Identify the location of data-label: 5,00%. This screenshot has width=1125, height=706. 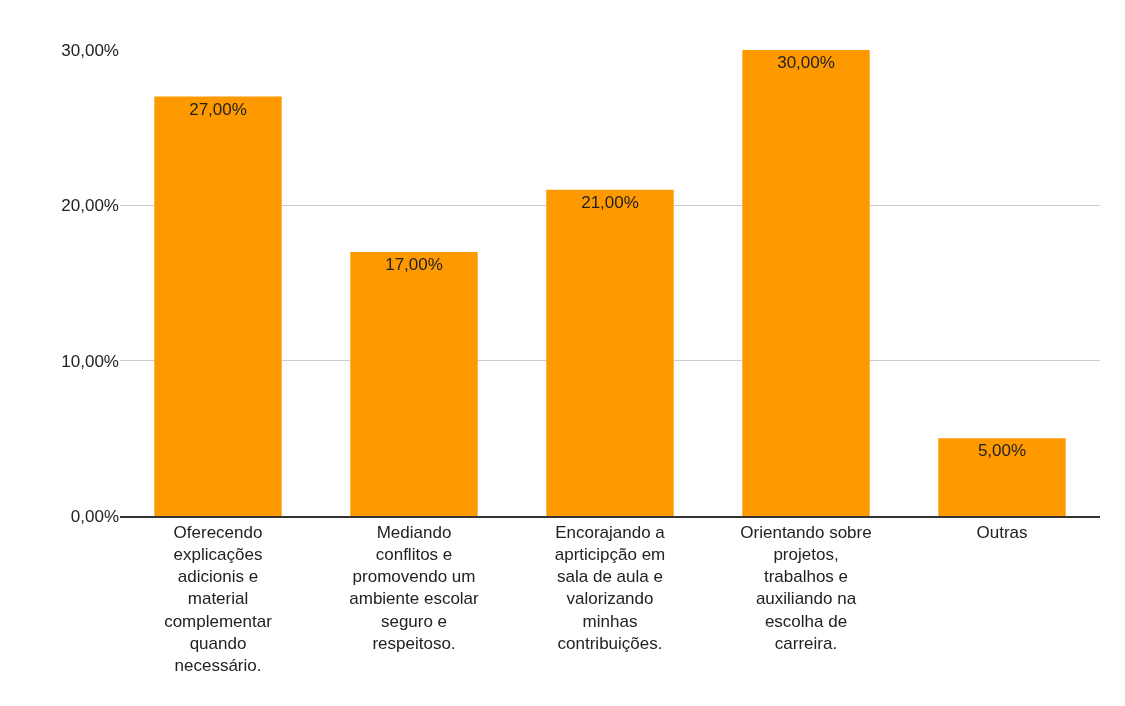
(1002, 451).